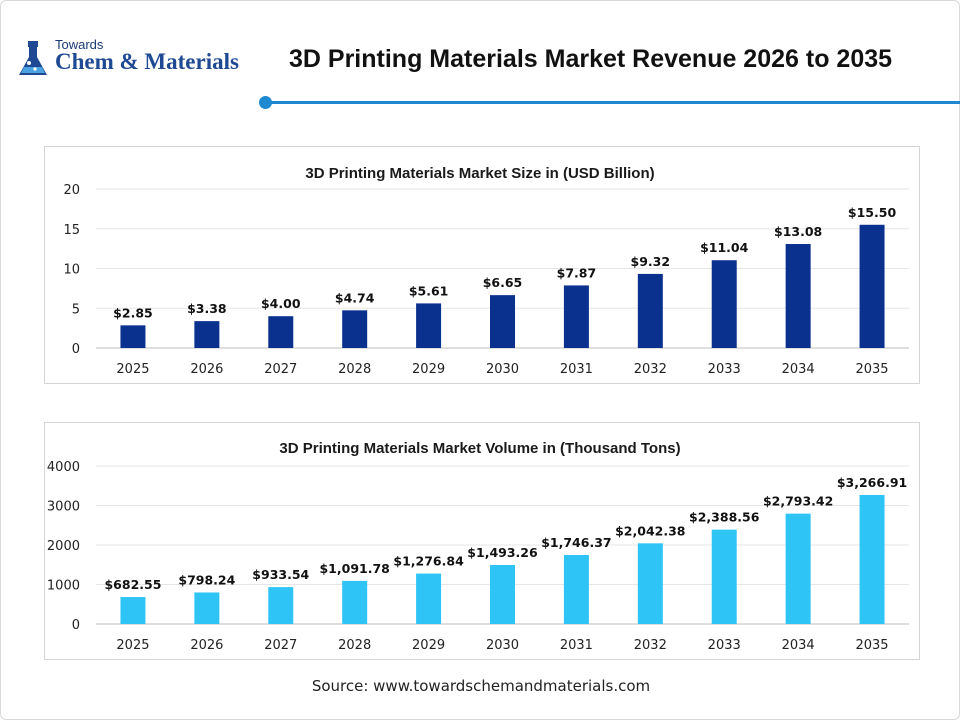 The width and height of the screenshot is (960, 720). Describe the element at coordinates (206, 579) in the screenshot. I see `data-label: $798.24` at that location.